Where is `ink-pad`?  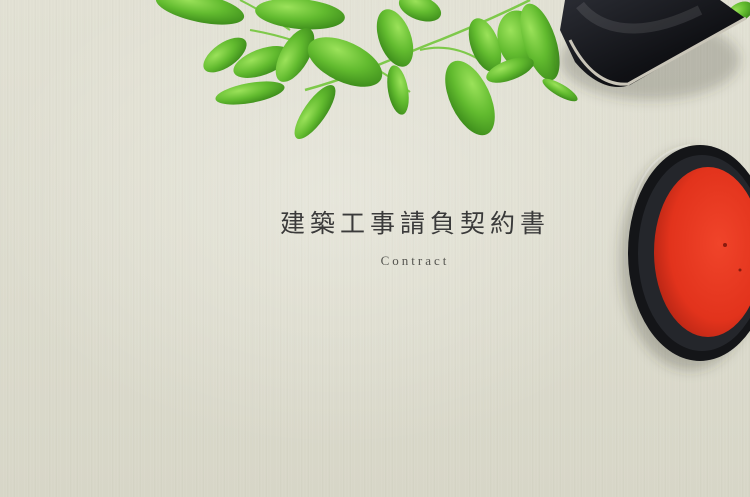
ink-pad is located at coordinates (685, 257).